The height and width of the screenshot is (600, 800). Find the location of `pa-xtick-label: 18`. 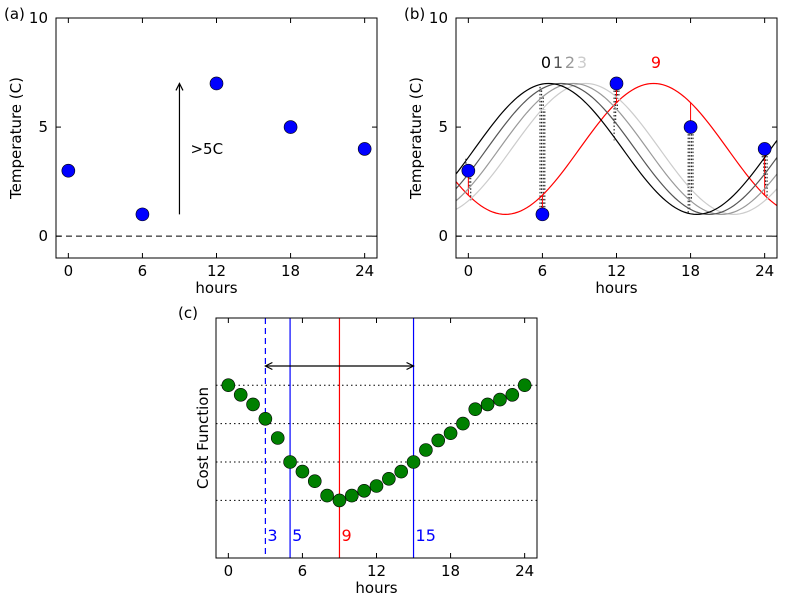

pa-xtick-label: 18 is located at coordinates (290, 271).